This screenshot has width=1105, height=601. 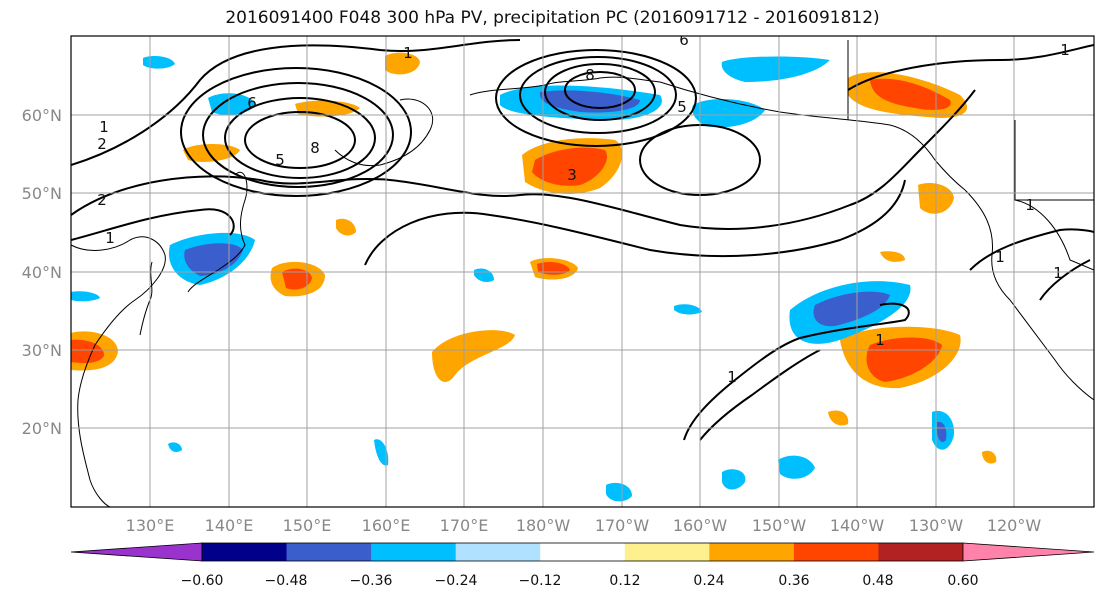 I want to click on lon-label: 170°W, so click(x=622, y=525).